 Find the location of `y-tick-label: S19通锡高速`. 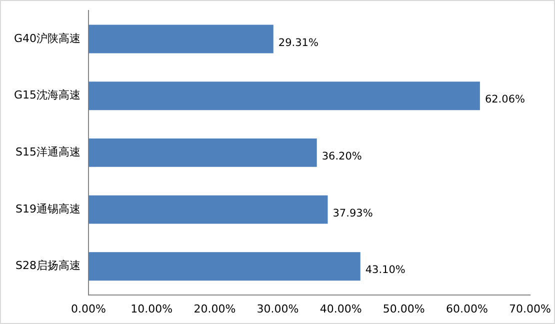

y-tick-label: S19通锡高速 is located at coordinates (48, 209).